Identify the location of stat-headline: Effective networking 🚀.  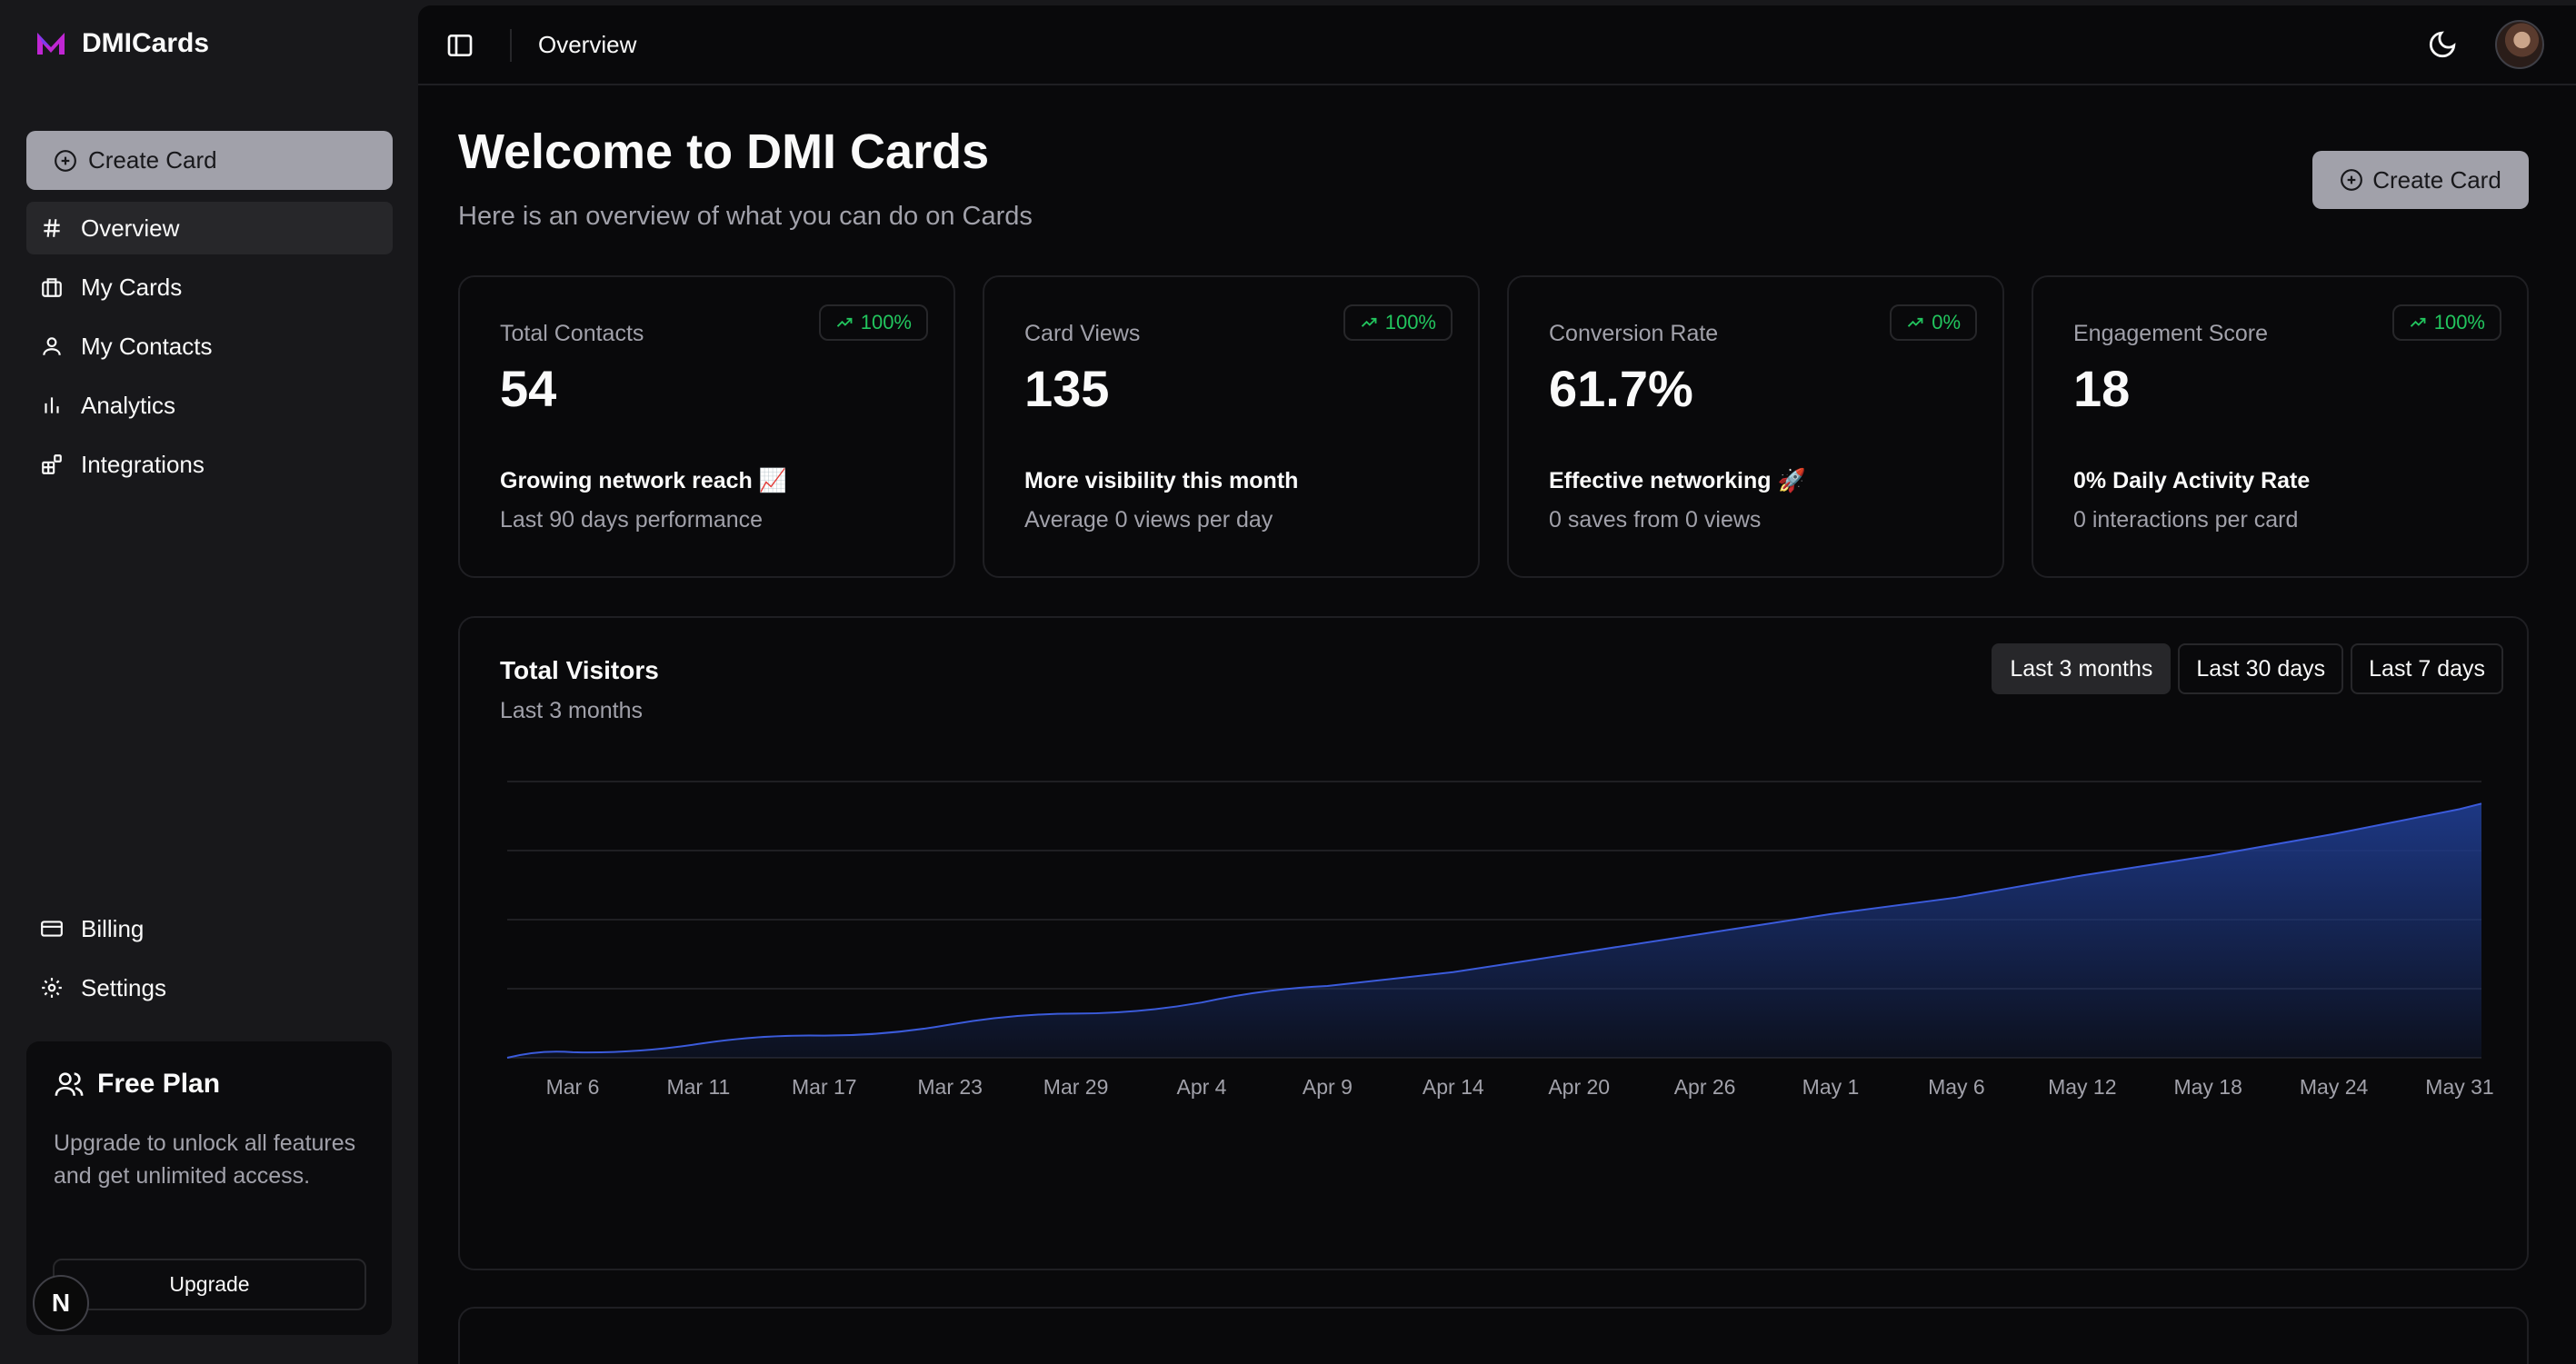
(1677, 480).